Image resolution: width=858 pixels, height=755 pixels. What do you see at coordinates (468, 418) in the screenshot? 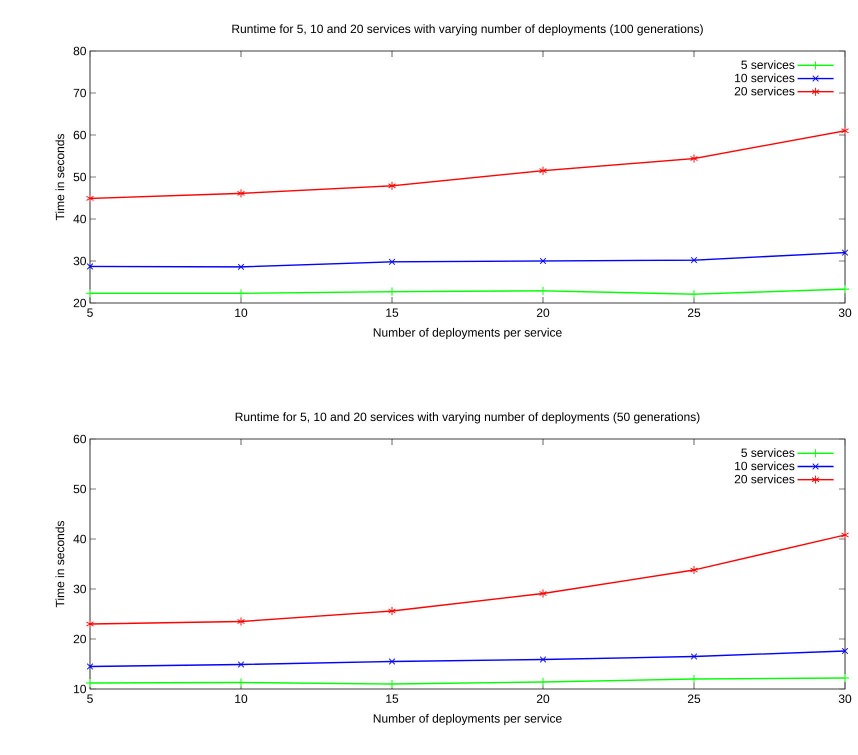
I see `chart-title: Runtime for 5, 10 and 20 services with varying number of deployments (50 generations)` at bounding box center [468, 418].